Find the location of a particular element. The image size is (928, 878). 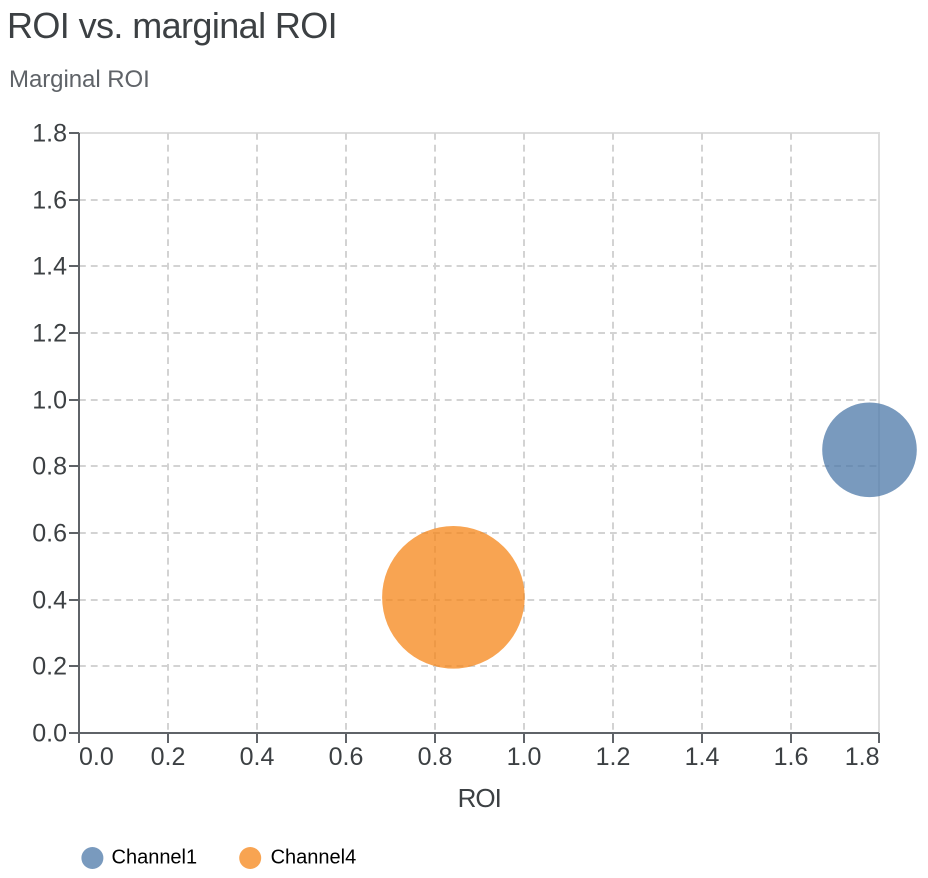

svg-text: ROI is located at coordinates (479, 798).